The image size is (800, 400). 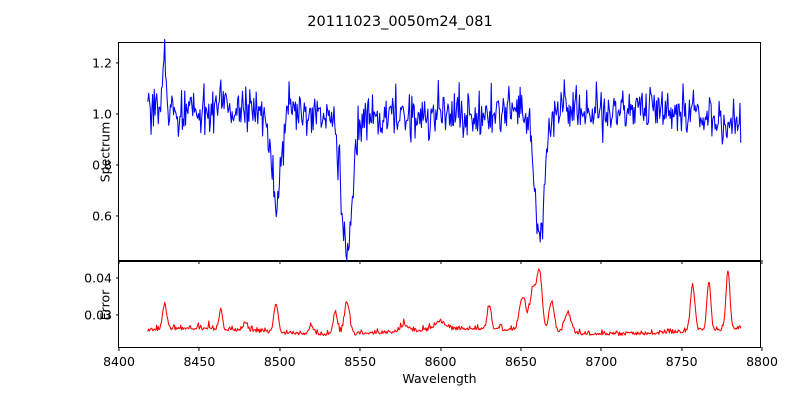 I want to click on x-tick-label: 8400, so click(x=119, y=361).